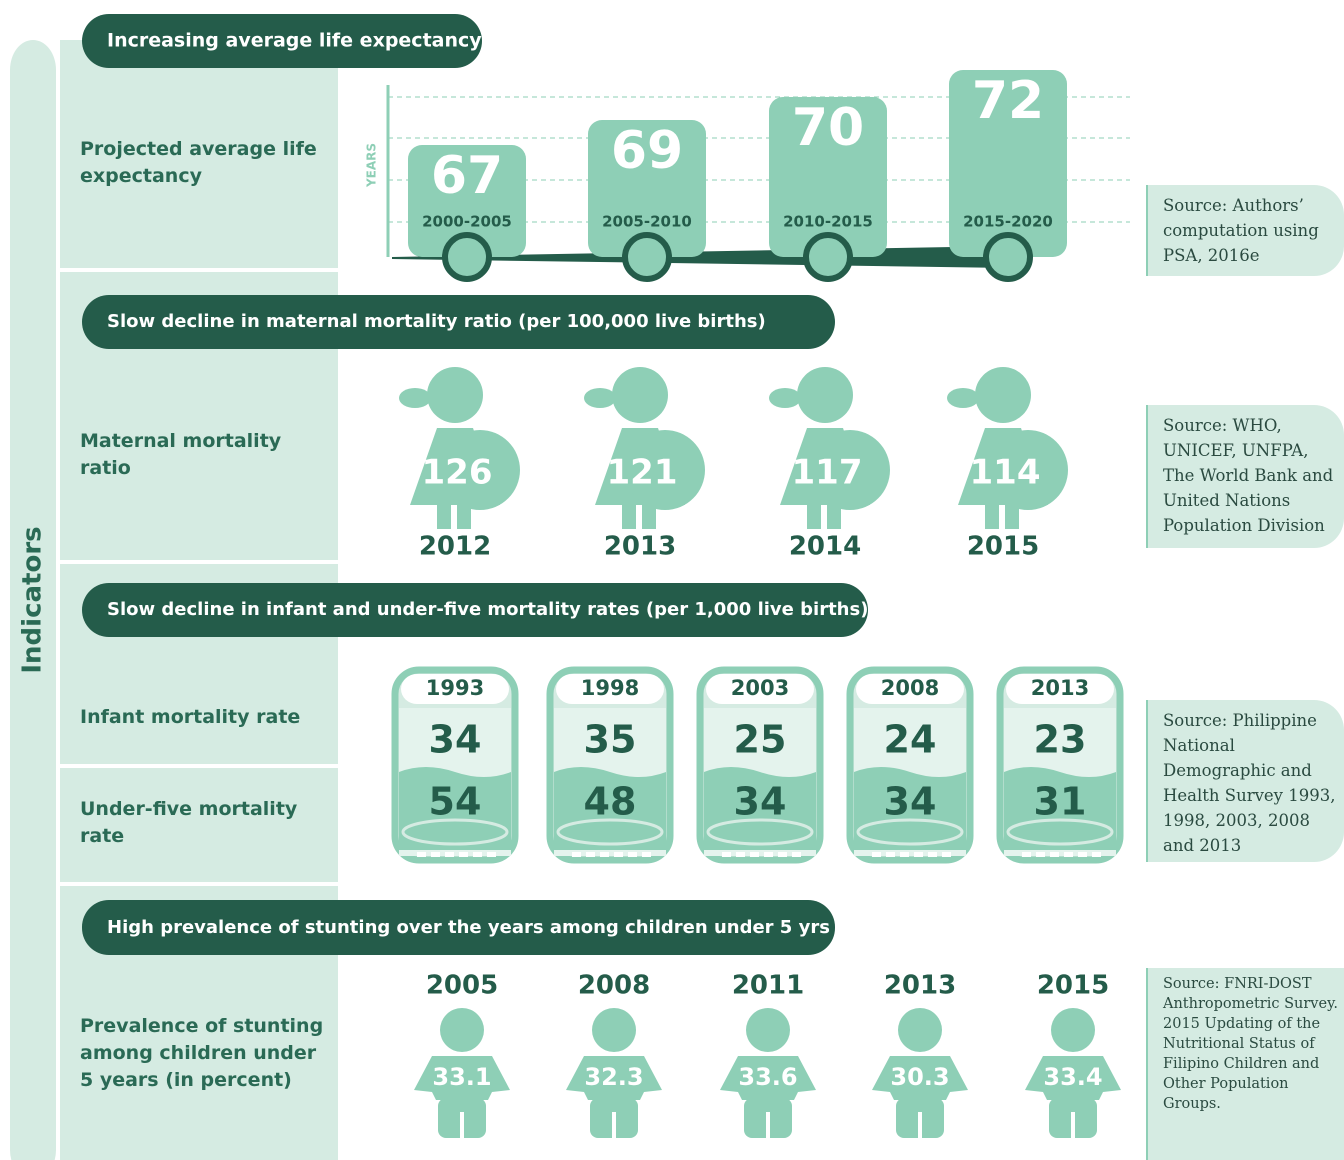  What do you see at coordinates (1060, 802) in the screenshot?
I see `under-five-value: 31` at bounding box center [1060, 802].